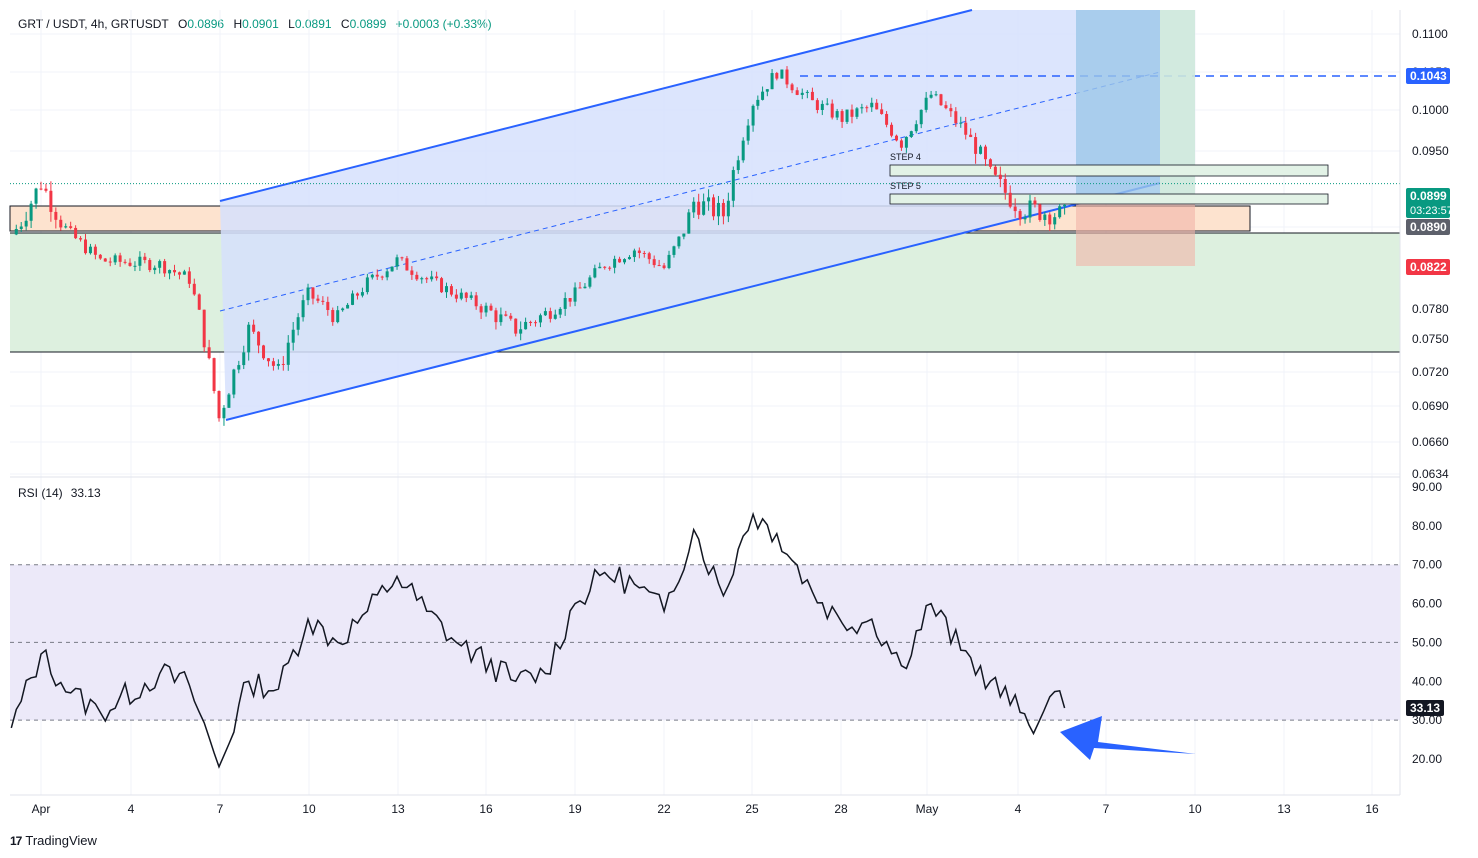 This screenshot has width=1478, height=858. Describe the element at coordinates (841, 809) in the screenshot. I see `date-tick-label: 28` at that location.